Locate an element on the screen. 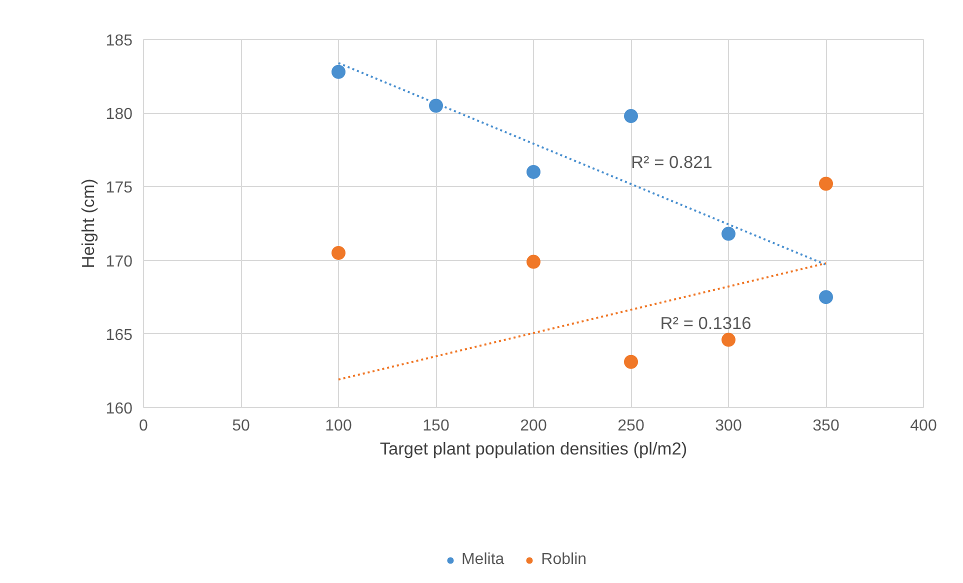 This screenshot has width=963, height=583. x-tick-label: 300 is located at coordinates (728, 426).